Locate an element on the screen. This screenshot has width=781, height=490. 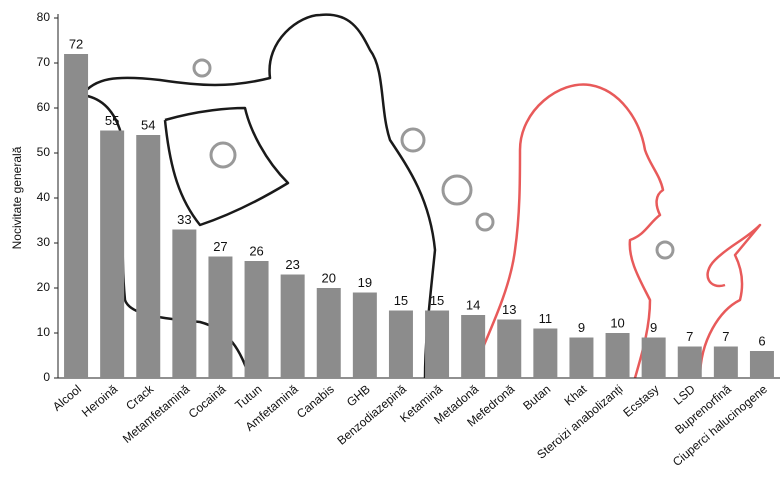
y-tick-label: 30 is located at coordinates (44, 242).